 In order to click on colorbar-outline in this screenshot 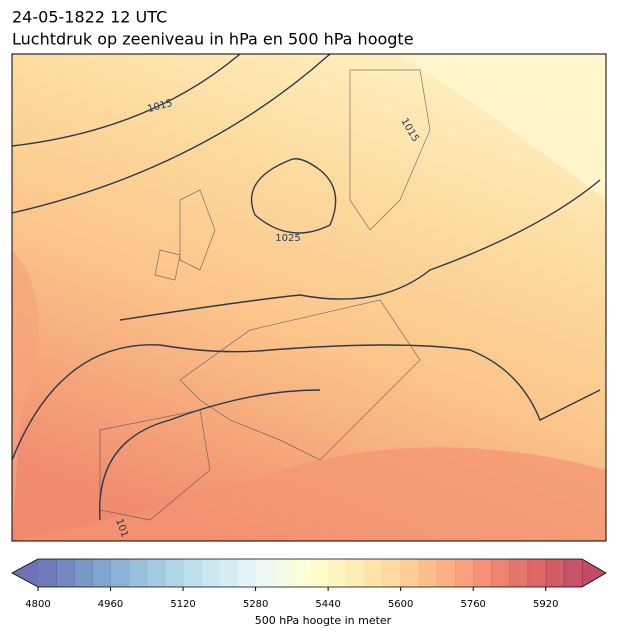, I will do `click(309, 573)`.